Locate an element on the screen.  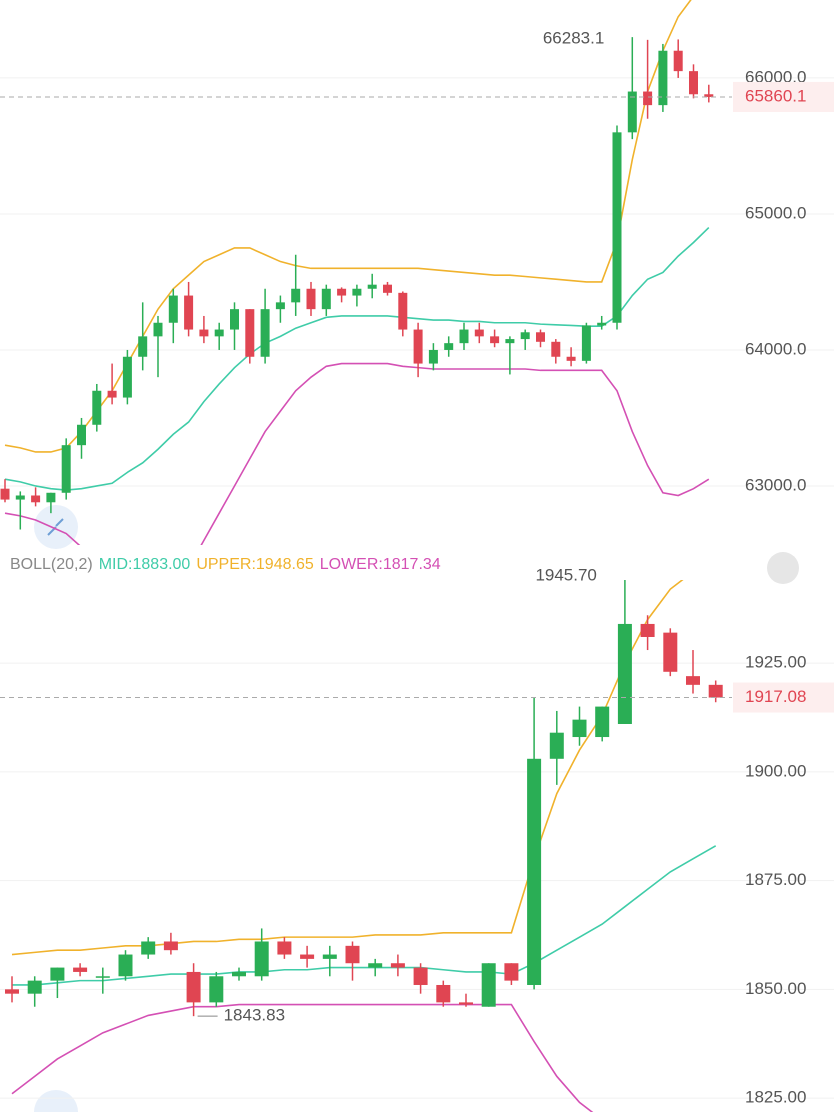
last-price-box is located at coordinates (783, 96).